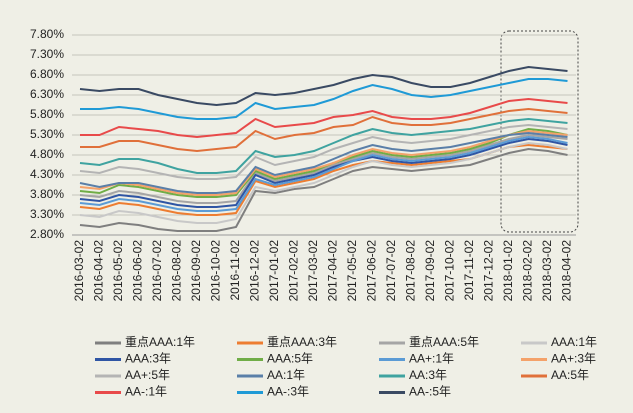 The height and width of the screenshot is (413, 633). What do you see at coordinates (235, 270) in the screenshot?
I see `x-tick-label: 2016-11-02` at bounding box center [235, 270].